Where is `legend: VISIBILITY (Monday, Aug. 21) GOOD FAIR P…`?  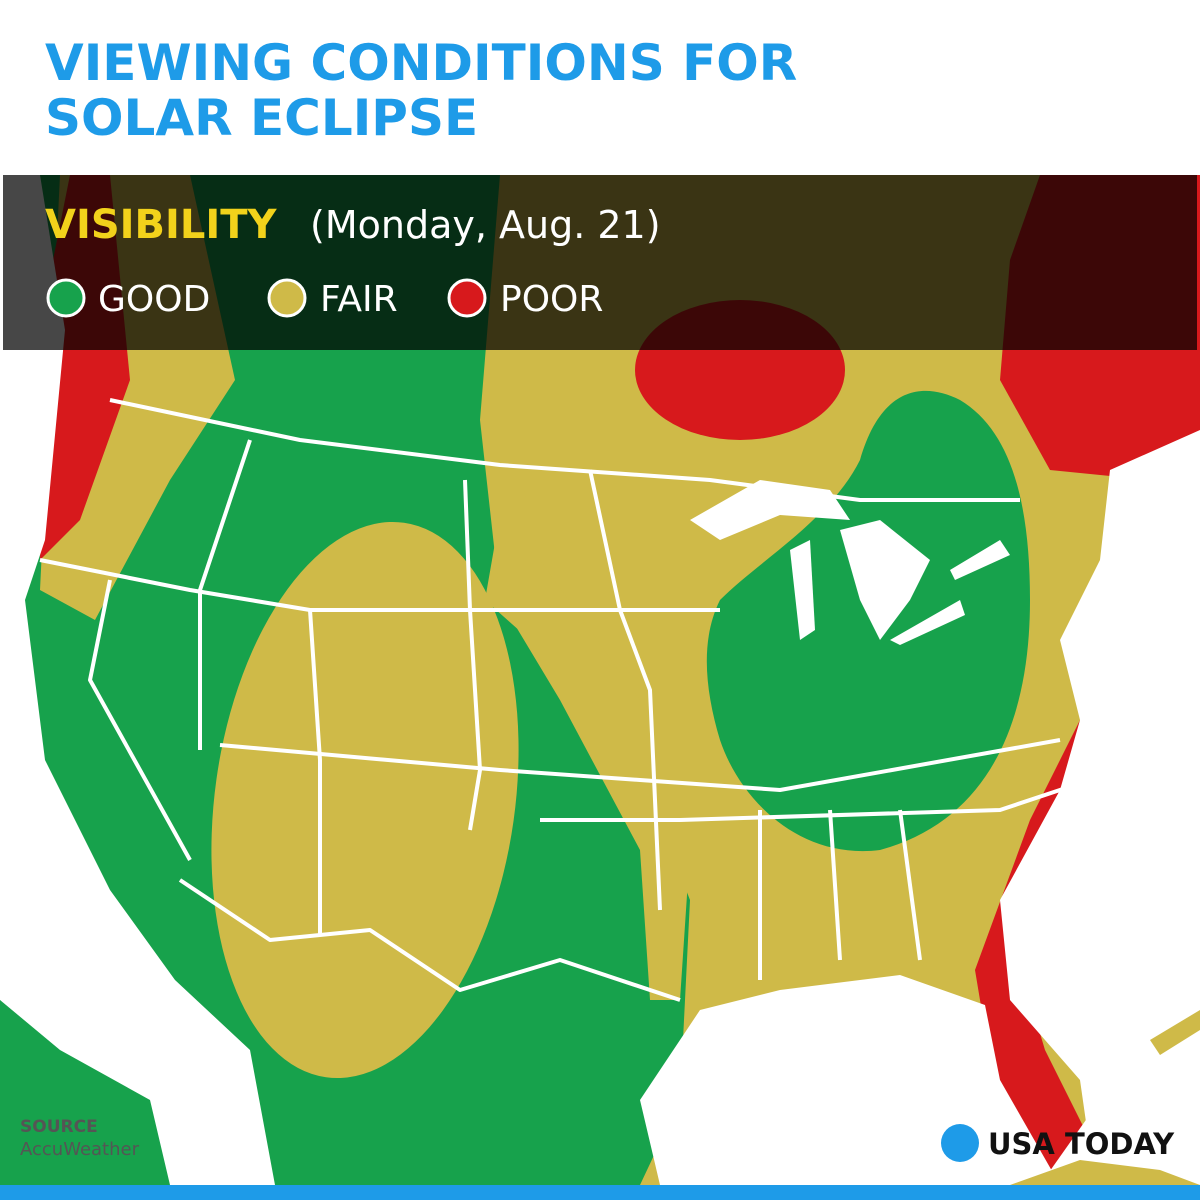 legend: VISIBILITY (Monday, Aug. 21) GOOD FAIR P… is located at coordinates (353, 261).